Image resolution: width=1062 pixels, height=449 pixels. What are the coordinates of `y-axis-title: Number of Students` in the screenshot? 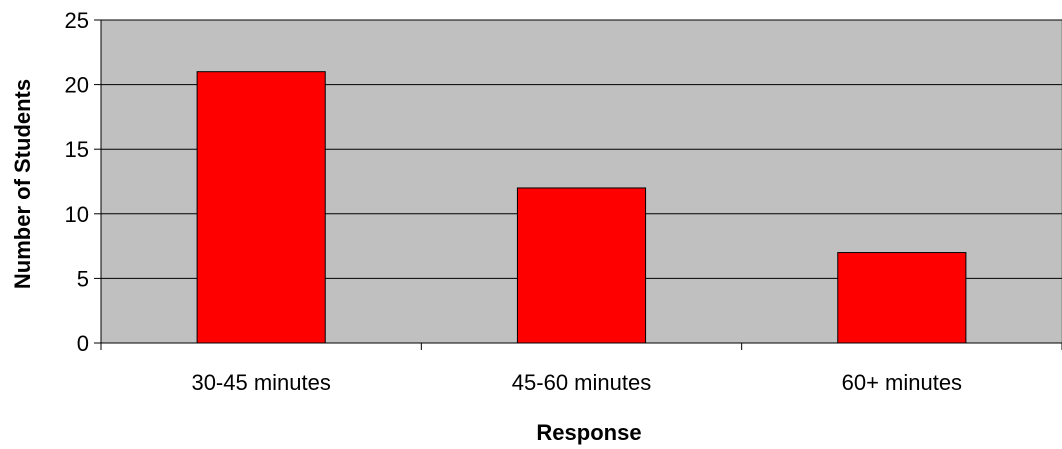 It's located at (22, 184).